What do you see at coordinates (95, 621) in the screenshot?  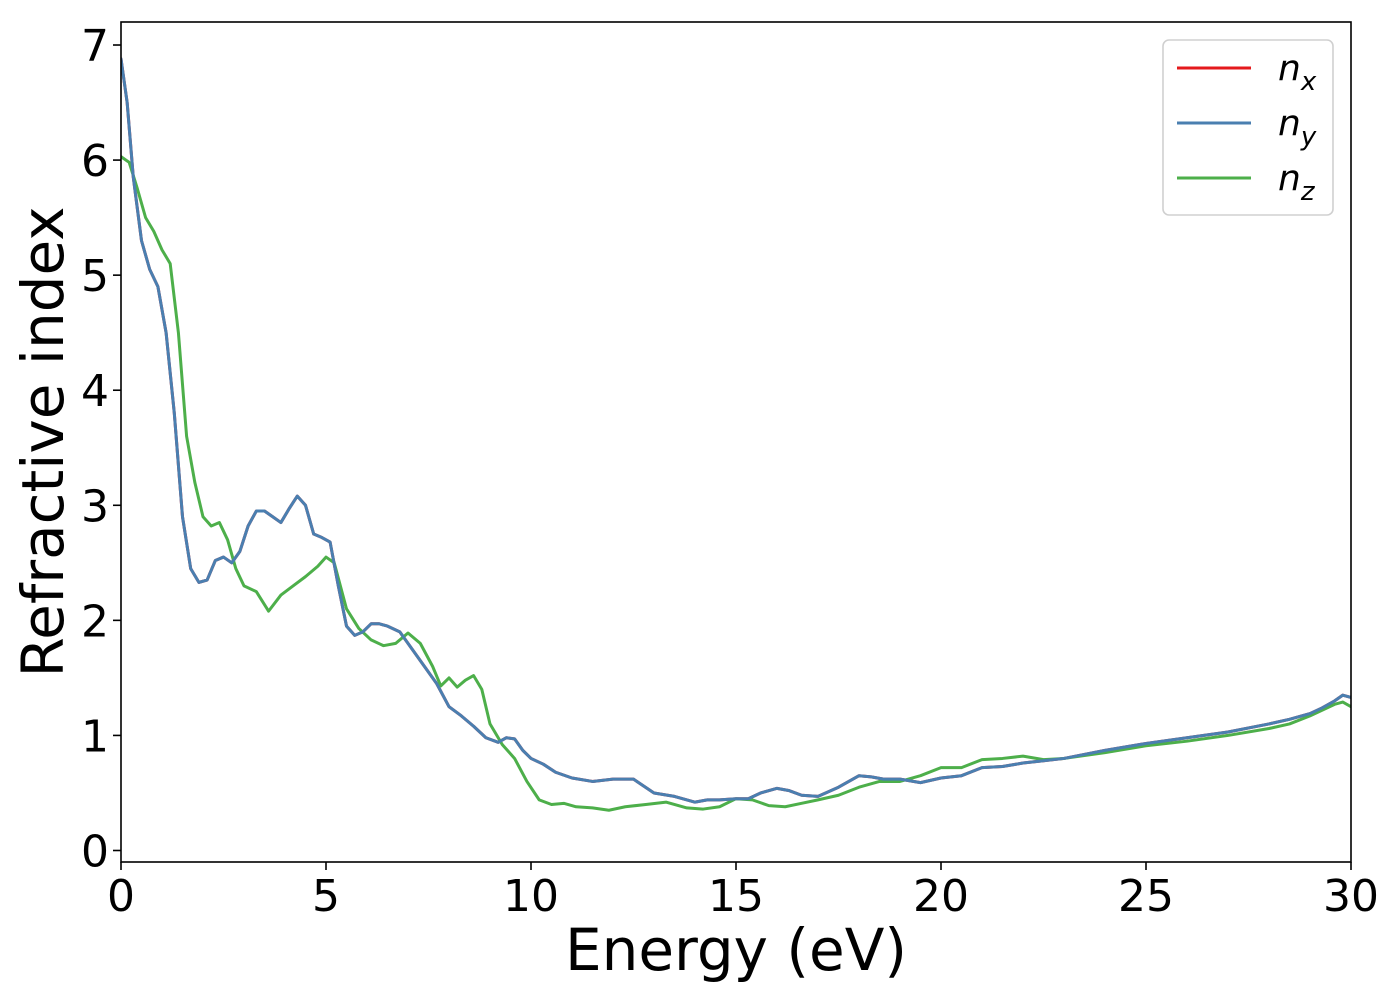 I see `y-tick-label: 2` at bounding box center [95, 621].